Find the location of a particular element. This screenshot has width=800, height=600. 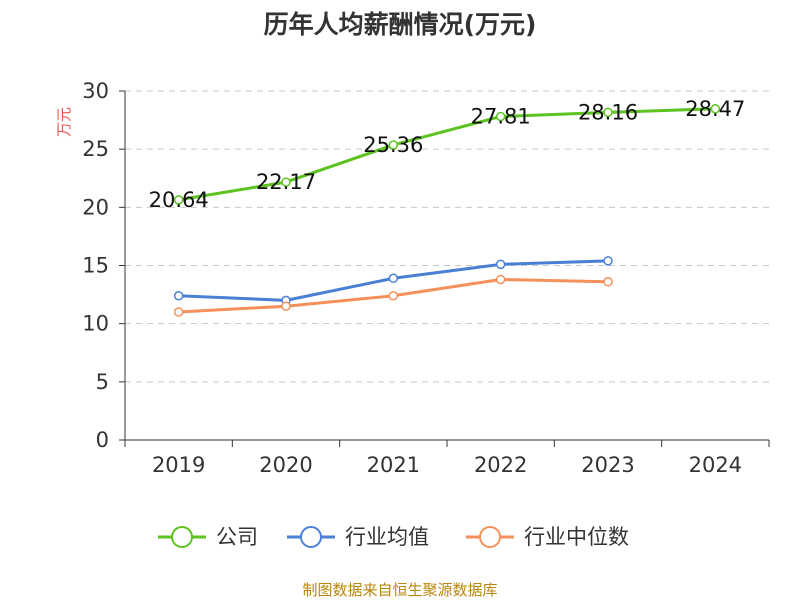

legend: 公司 行业均值 行业中位数 is located at coordinates (393, 537).